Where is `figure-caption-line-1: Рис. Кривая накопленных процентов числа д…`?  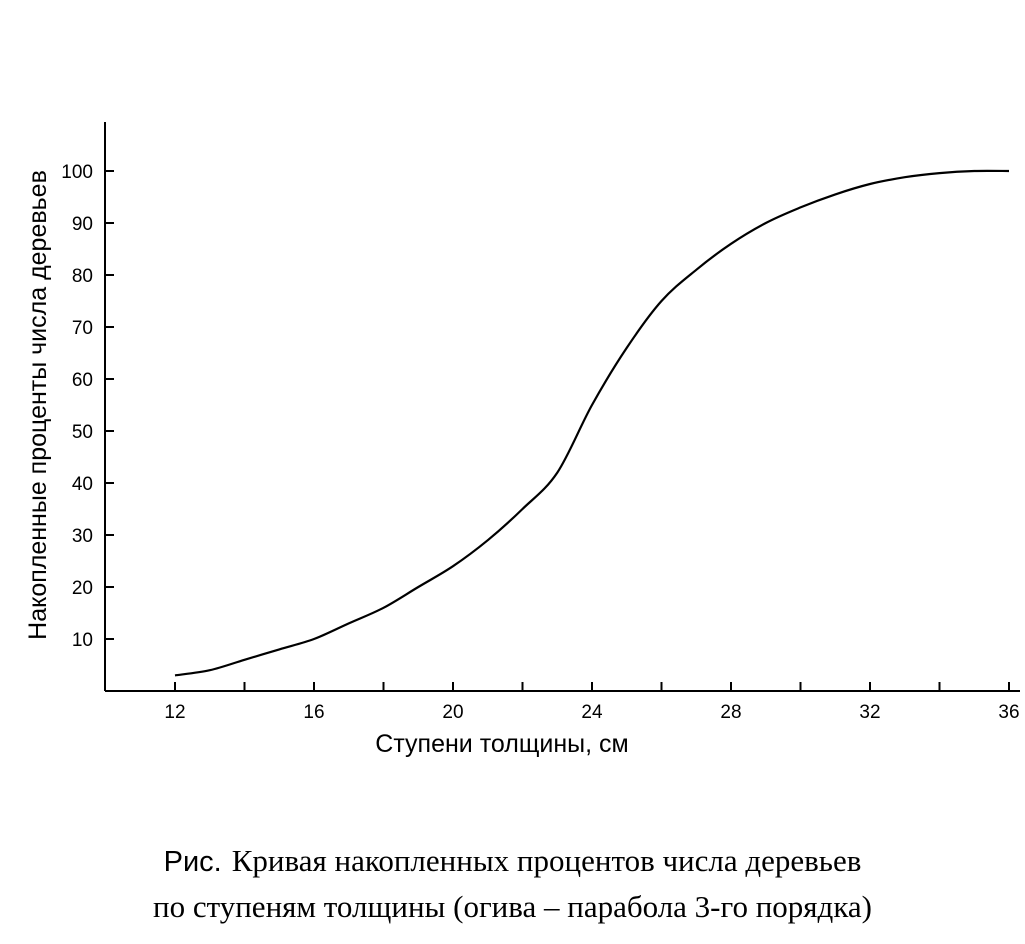
figure-caption-line-1: Рис. Кривая накопленных процентов числа д… is located at coordinates (512, 861).